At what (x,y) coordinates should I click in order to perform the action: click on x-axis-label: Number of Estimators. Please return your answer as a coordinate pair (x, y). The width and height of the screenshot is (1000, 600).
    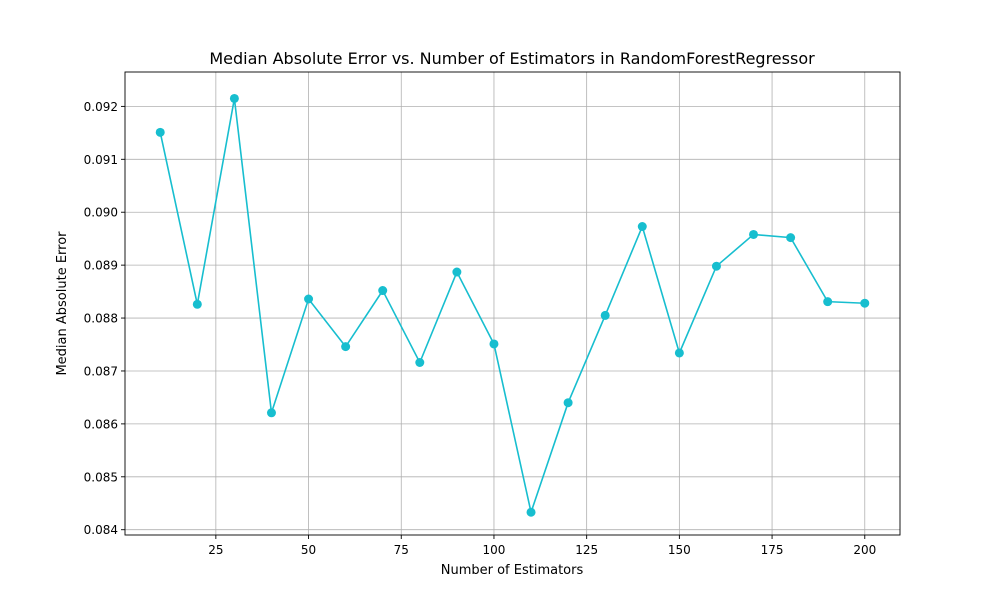
    Looking at the image, I should click on (512, 570).